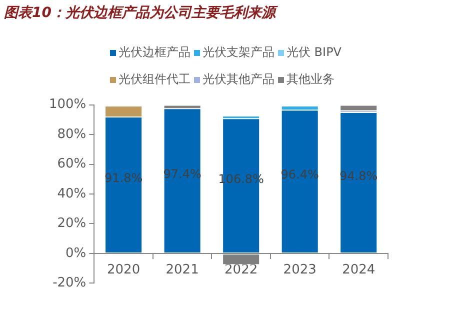 The width and height of the screenshot is (452, 326). I want to click on legend-label: 光伏 BIPV, so click(314, 52).